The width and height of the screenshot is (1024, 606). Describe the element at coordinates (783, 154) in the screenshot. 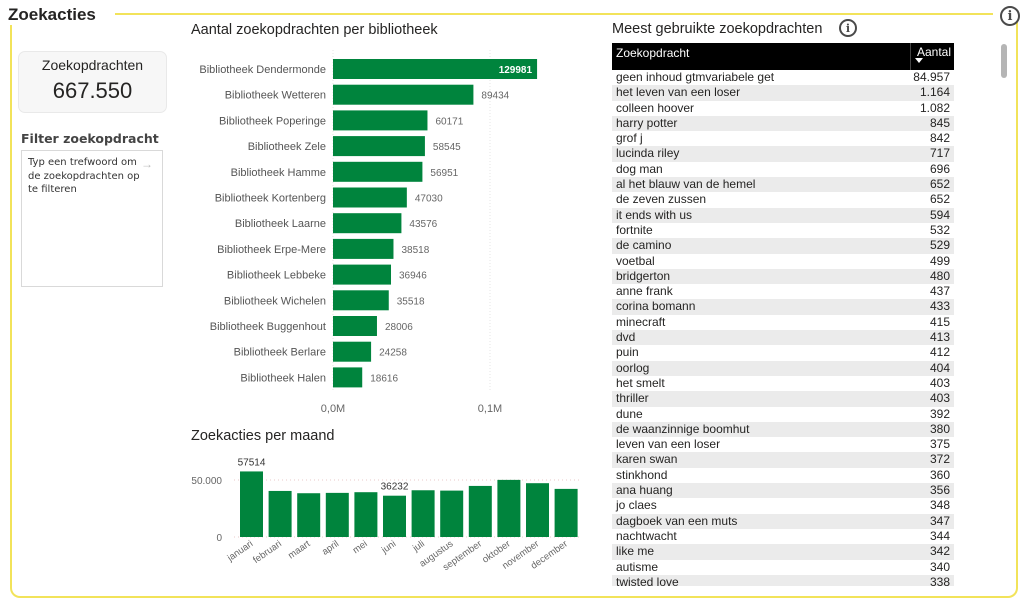

I see `table-row: lucinda riley 717` at that location.